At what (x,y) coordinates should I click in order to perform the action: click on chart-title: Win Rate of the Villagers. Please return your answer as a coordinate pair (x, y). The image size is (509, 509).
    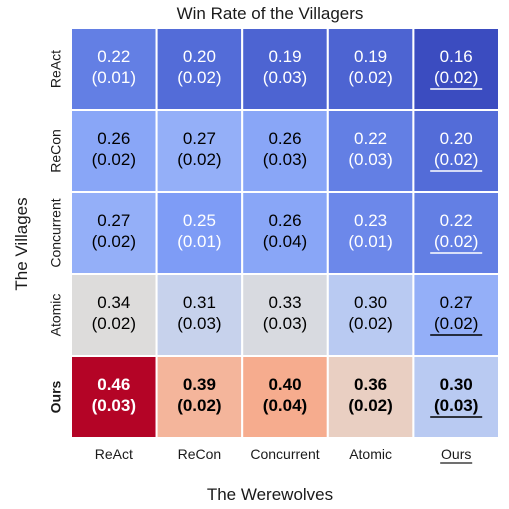
    Looking at the image, I should click on (270, 13).